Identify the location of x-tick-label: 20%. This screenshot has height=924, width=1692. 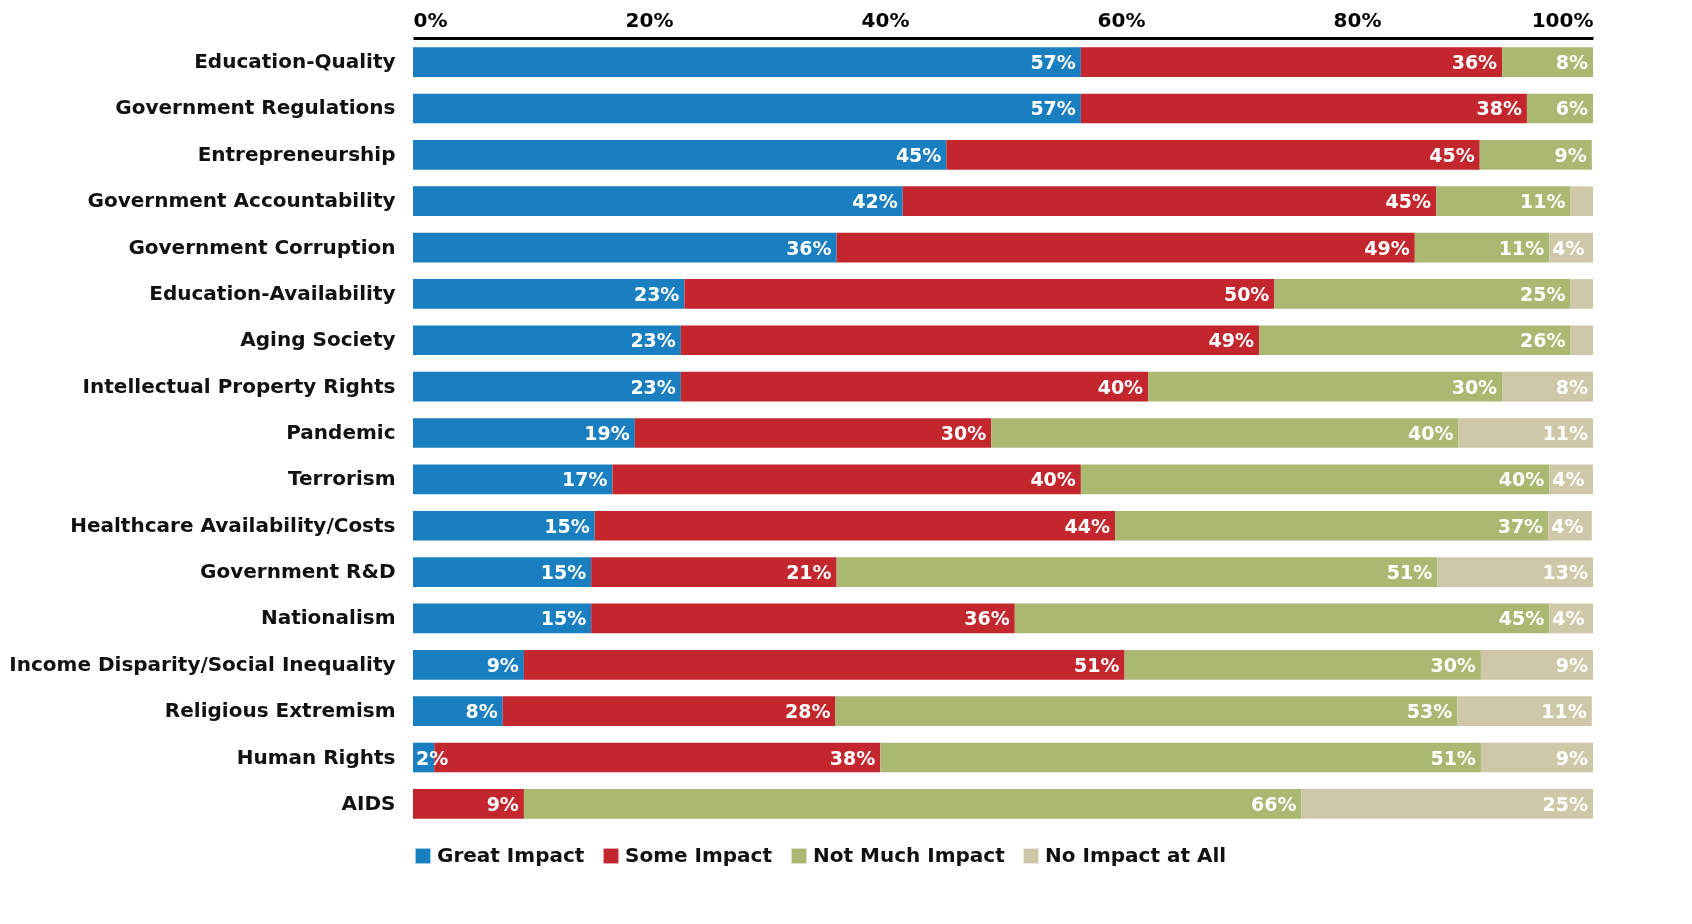
(649, 19).